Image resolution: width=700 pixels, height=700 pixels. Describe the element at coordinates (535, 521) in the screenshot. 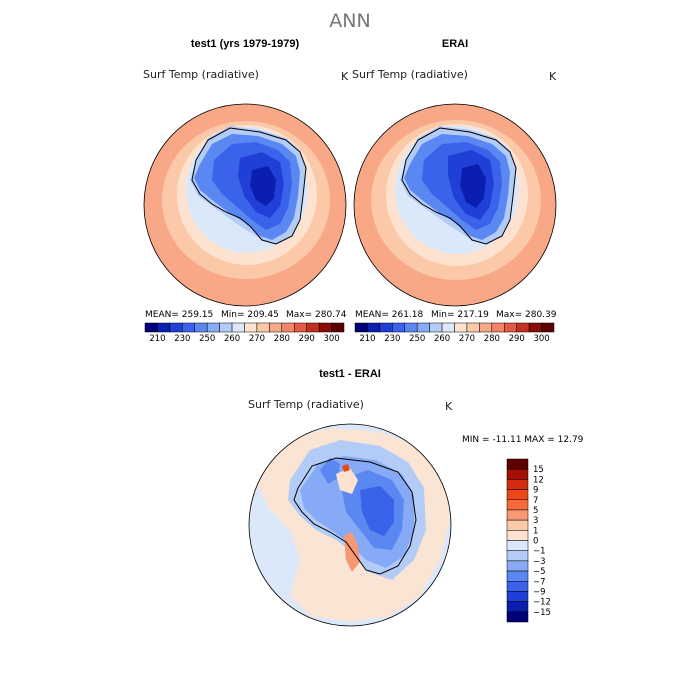

I see `colorbar-tick-label: 3` at that location.